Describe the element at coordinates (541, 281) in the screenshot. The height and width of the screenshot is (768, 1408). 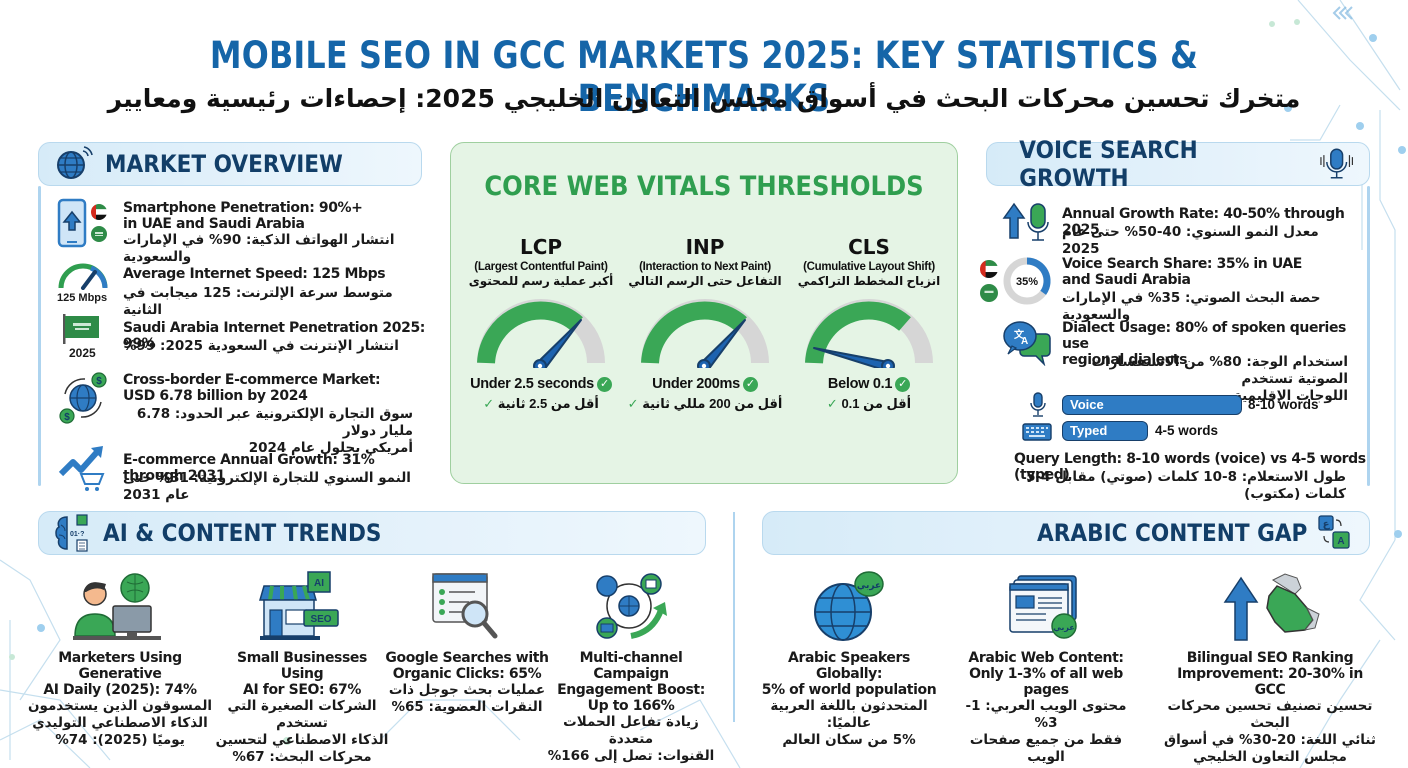
I see `metric-lcp-arabic: أكبر عملية رسم للمحتوى` at that location.